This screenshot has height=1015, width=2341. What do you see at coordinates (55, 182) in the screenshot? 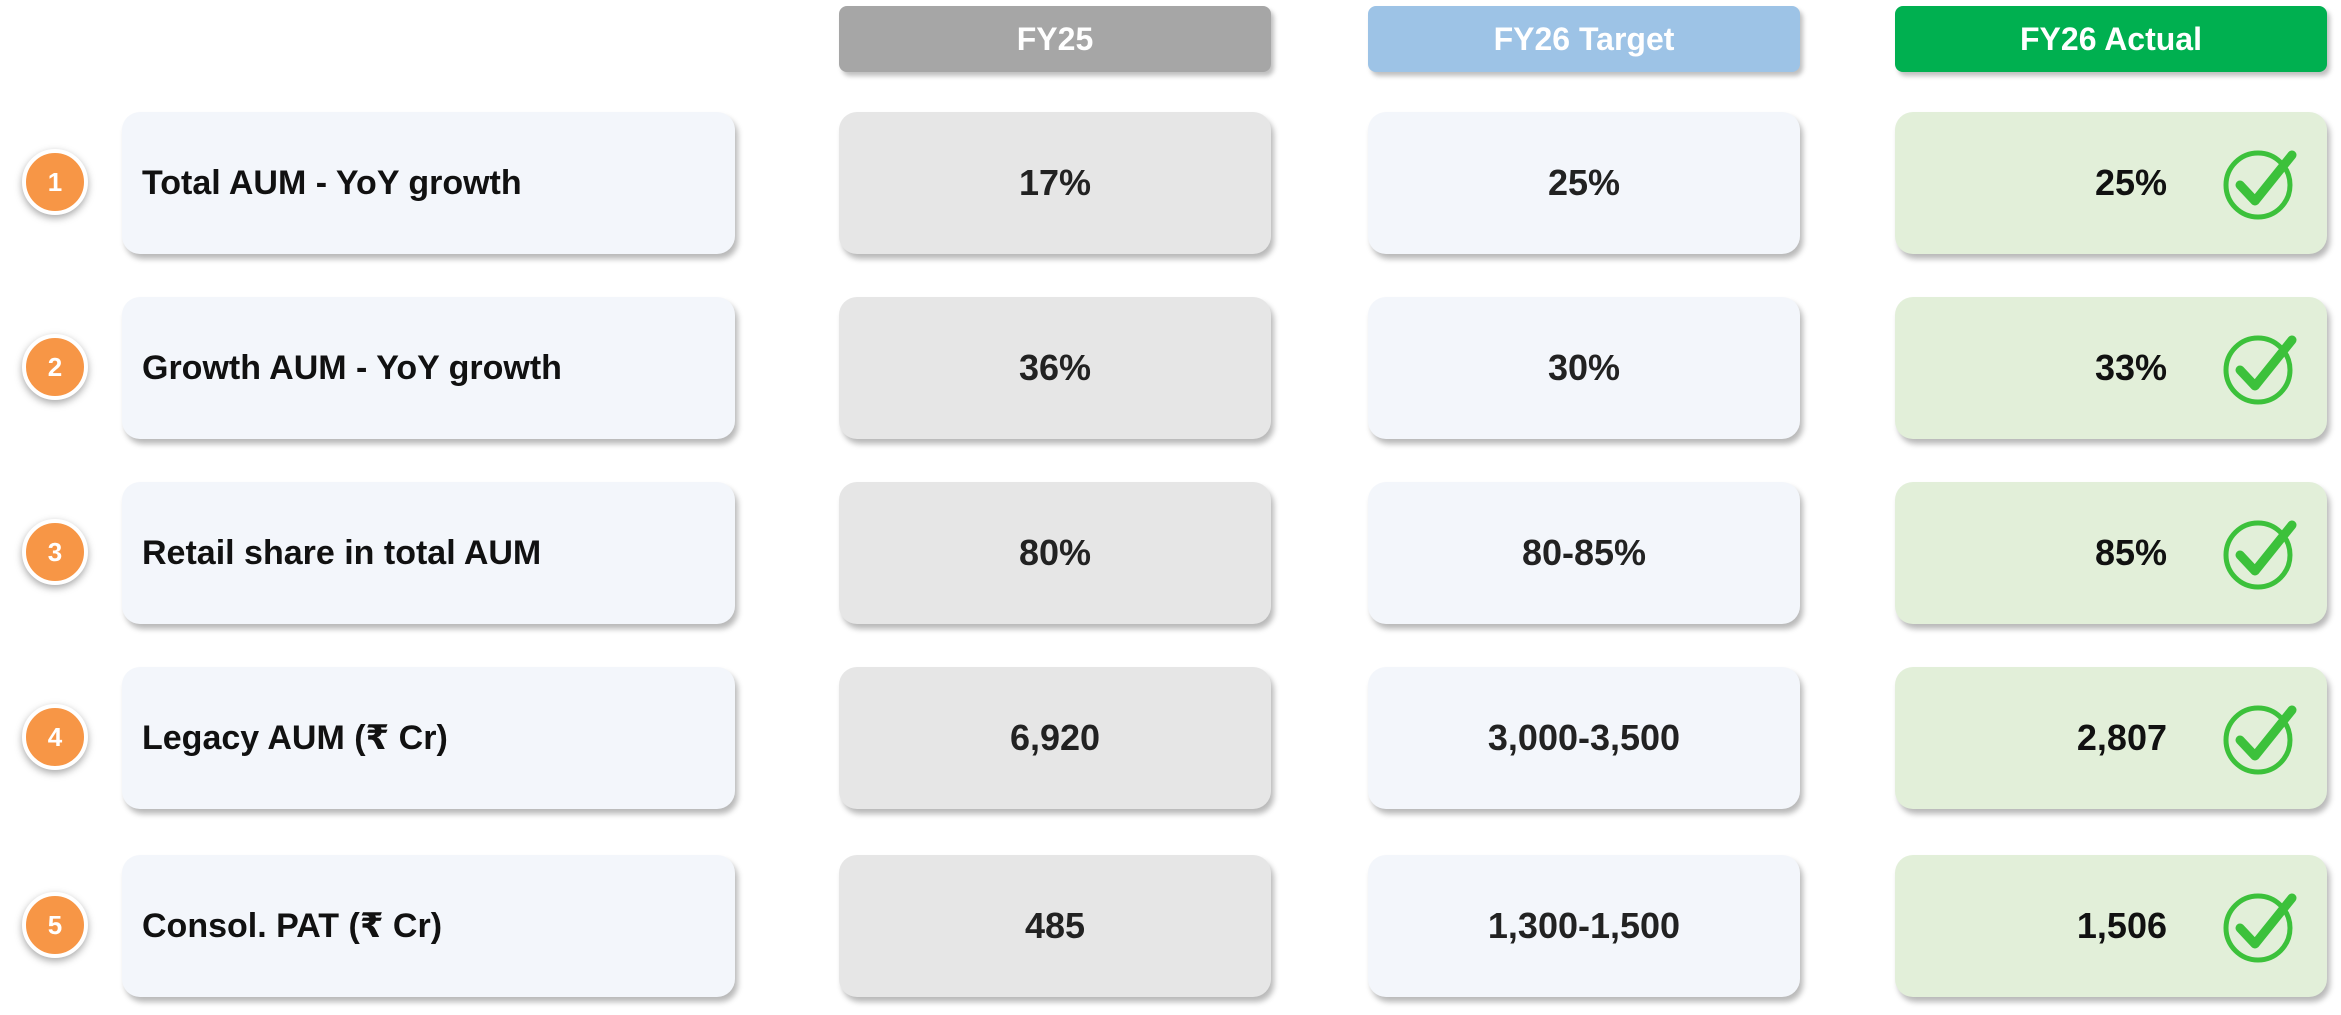
I see `row-number: 1` at bounding box center [55, 182].